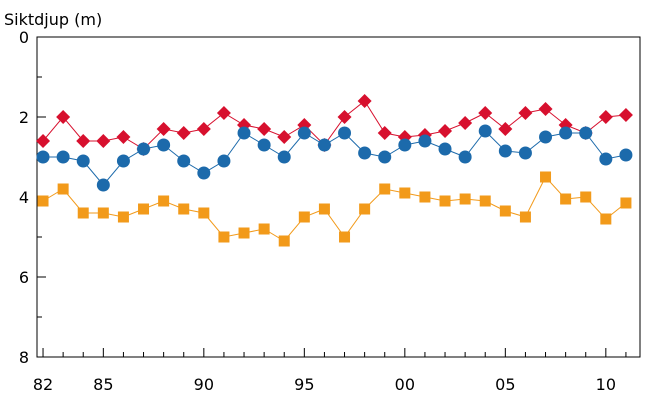  I want to click on y-tick-label: 6, so click(24, 277).